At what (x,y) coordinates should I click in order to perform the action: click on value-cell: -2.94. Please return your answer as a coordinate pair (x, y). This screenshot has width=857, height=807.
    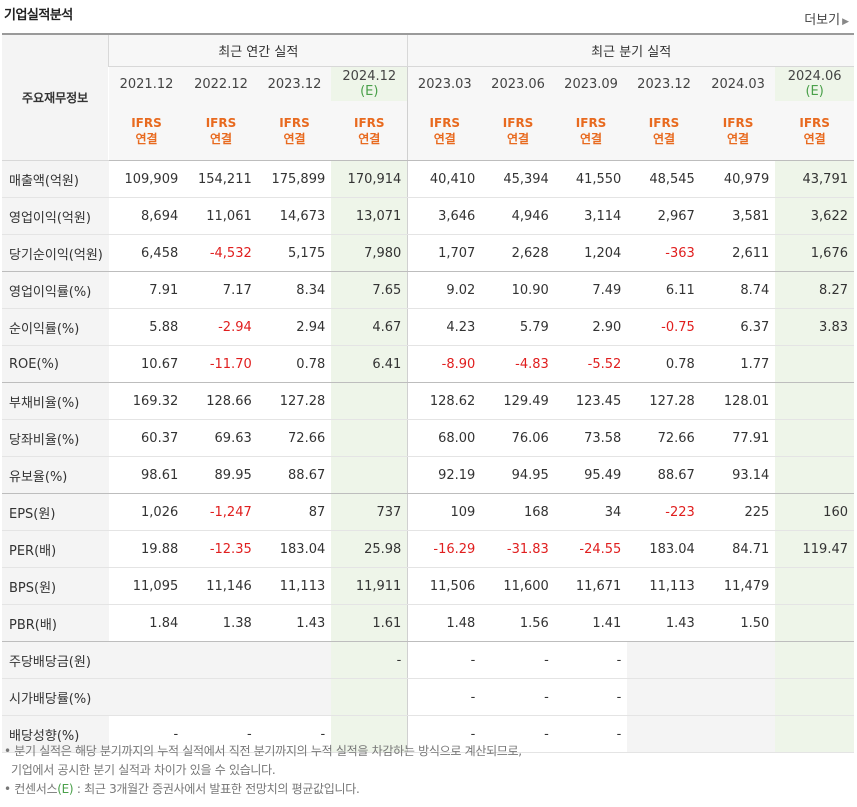
    Looking at the image, I should click on (221, 327).